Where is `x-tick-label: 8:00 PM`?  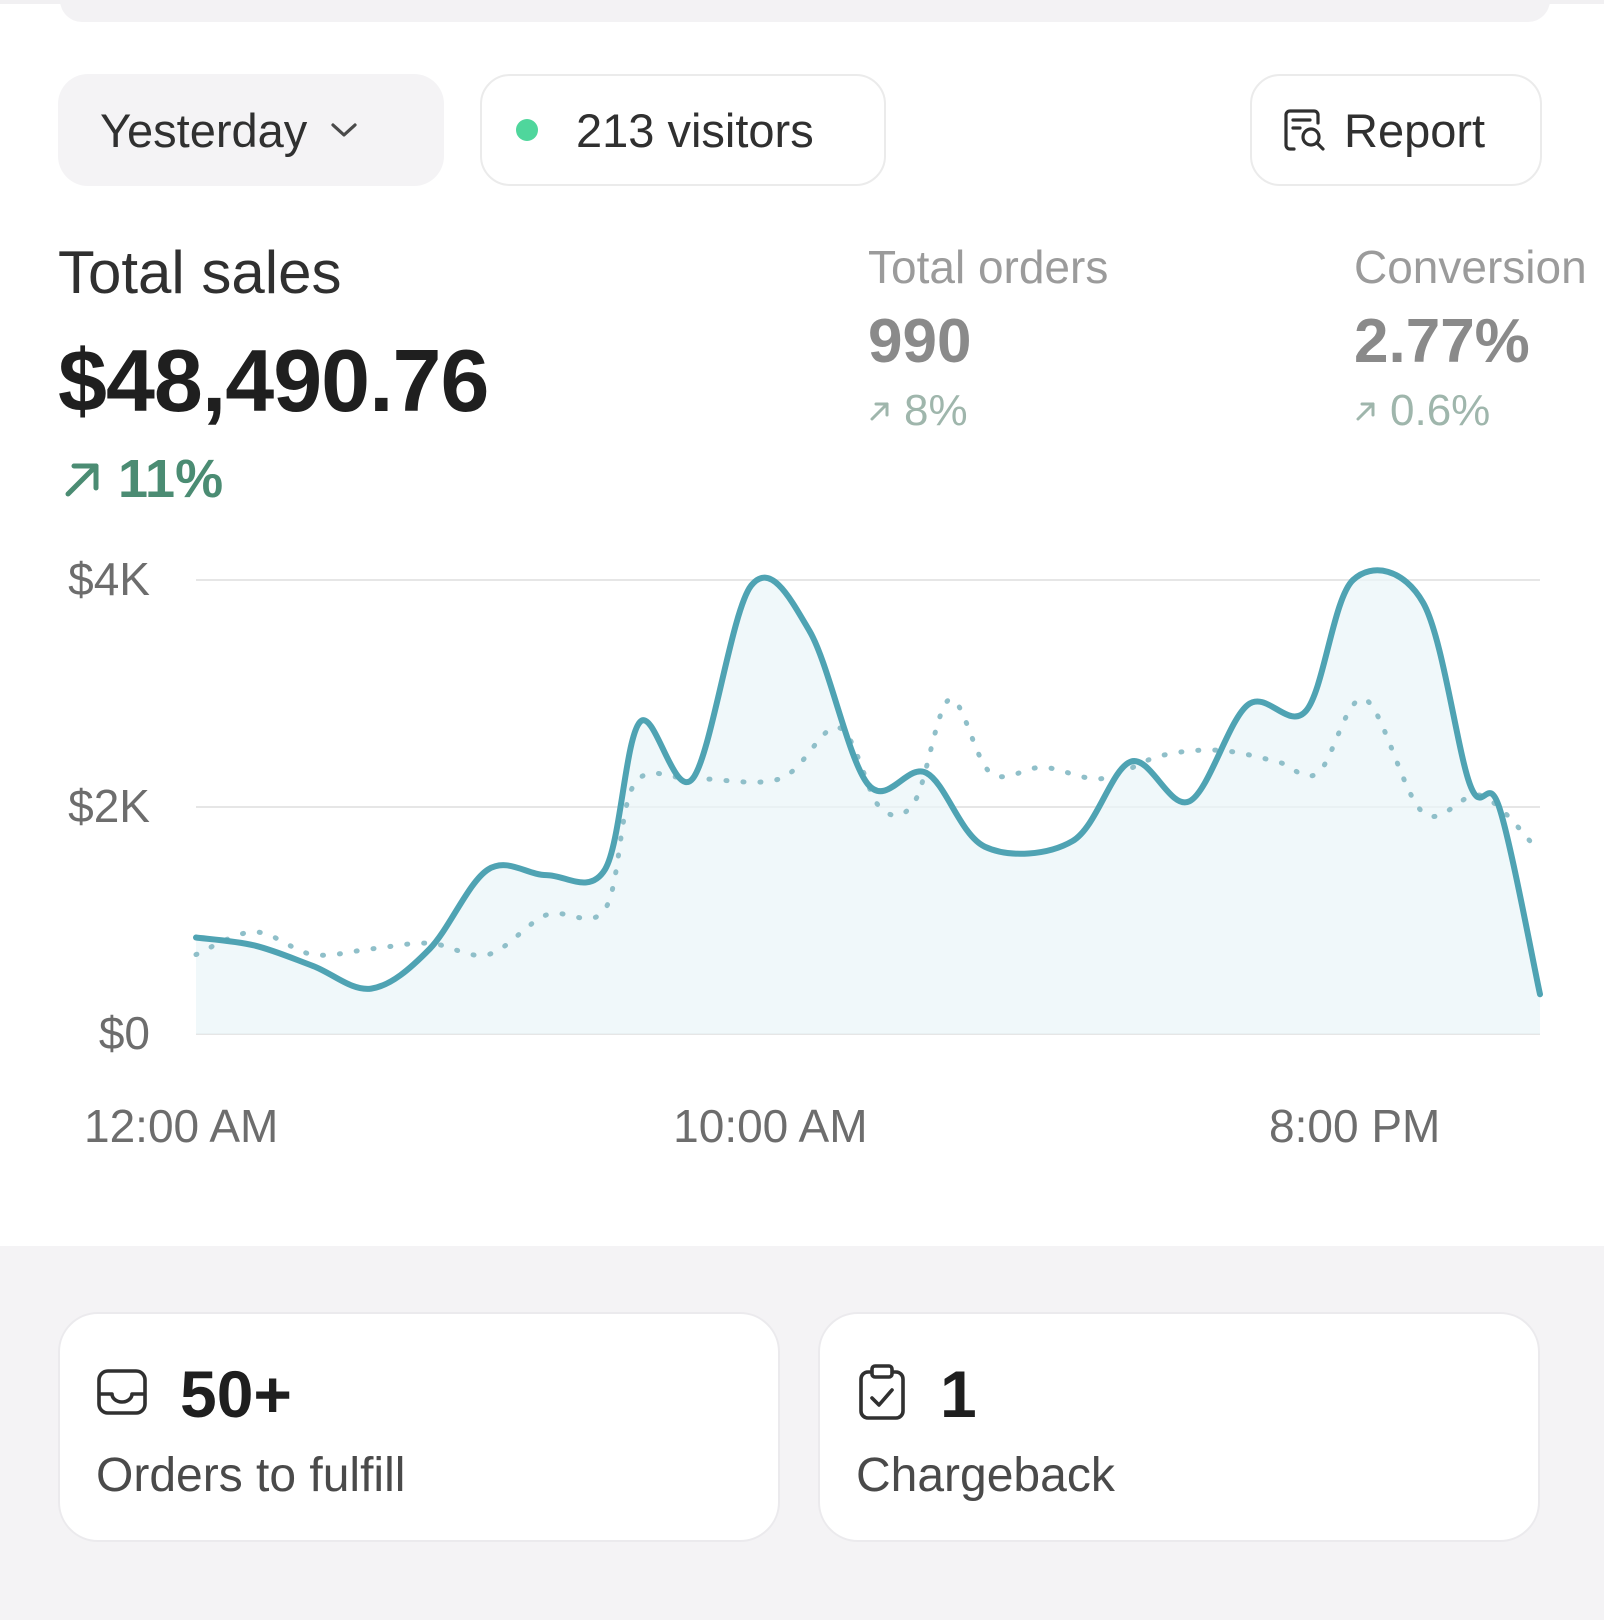 x-tick-label: 8:00 PM is located at coordinates (1354, 1126).